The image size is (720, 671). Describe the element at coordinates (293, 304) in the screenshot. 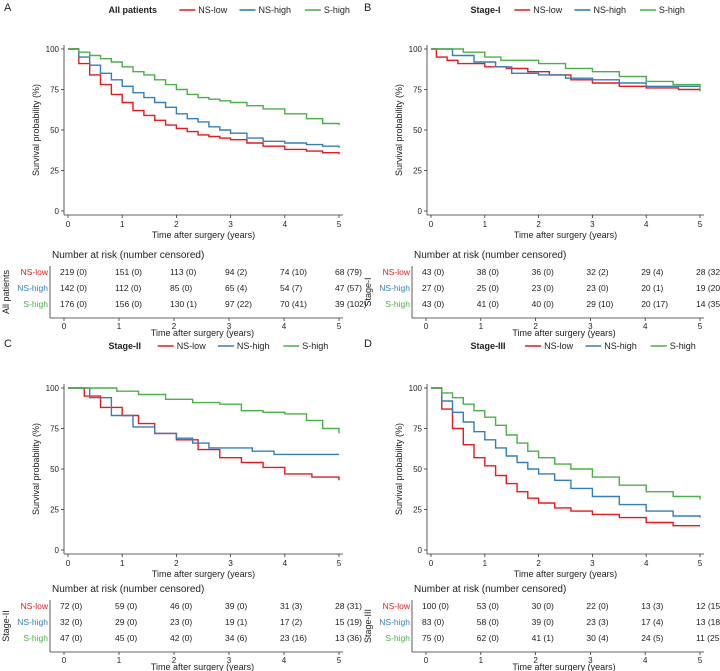

I see `risk-cell: 70 (41)` at that location.